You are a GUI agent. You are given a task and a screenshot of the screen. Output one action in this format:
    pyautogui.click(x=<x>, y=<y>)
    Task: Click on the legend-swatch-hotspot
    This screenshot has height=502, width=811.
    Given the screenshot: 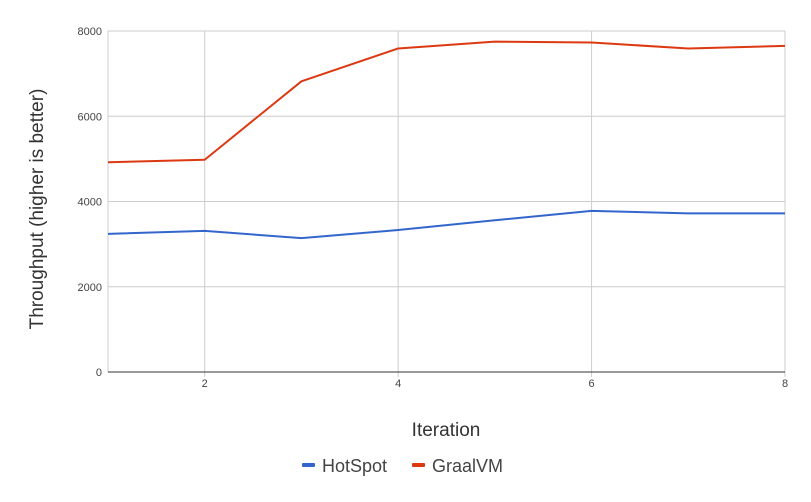 What is the action you would take?
    pyautogui.click(x=308, y=465)
    